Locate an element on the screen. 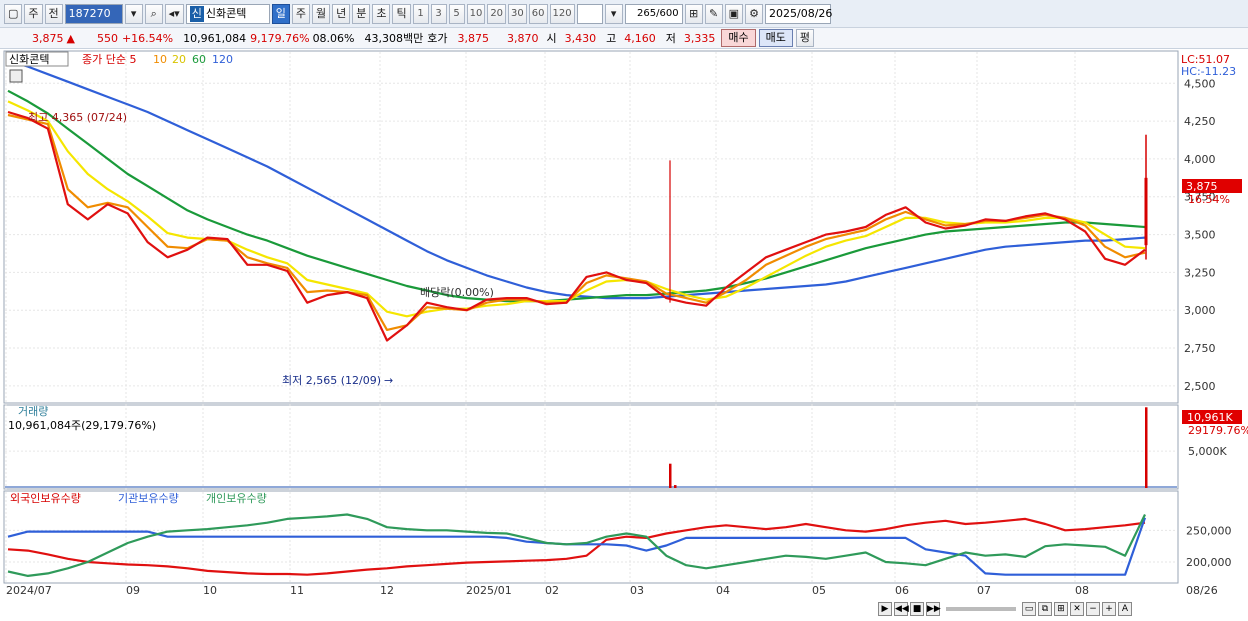 The height and width of the screenshot is (621, 1248). volume-last-badge is located at coordinates (1212, 417).